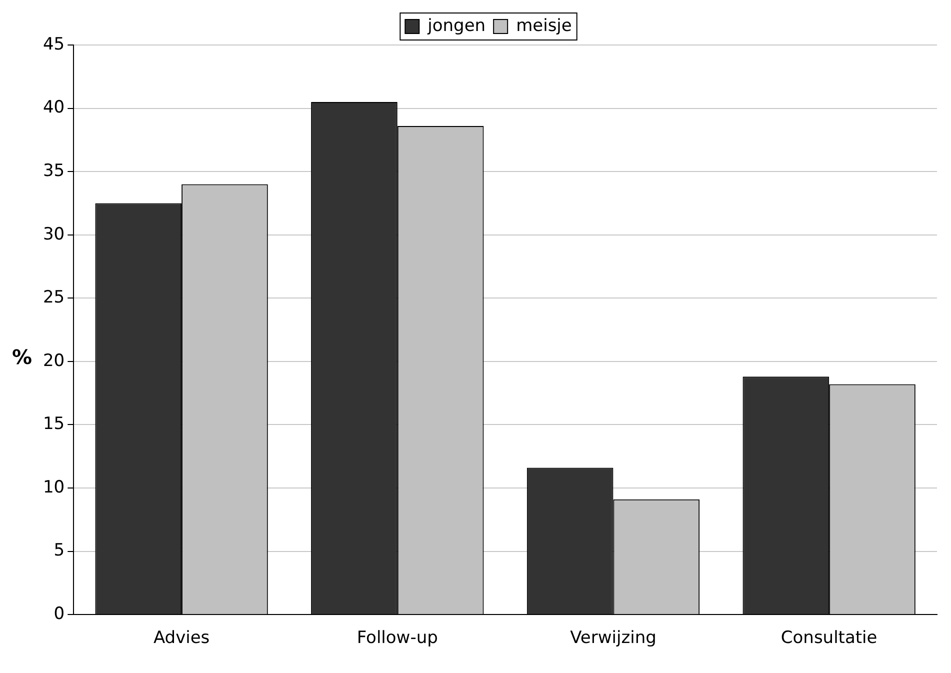 The width and height of the screenshot is (951, 673). What do you see at coordinates (456, 26) in the screenshot?
I see `legend-label: jongen` at bounding box center [456, 26].